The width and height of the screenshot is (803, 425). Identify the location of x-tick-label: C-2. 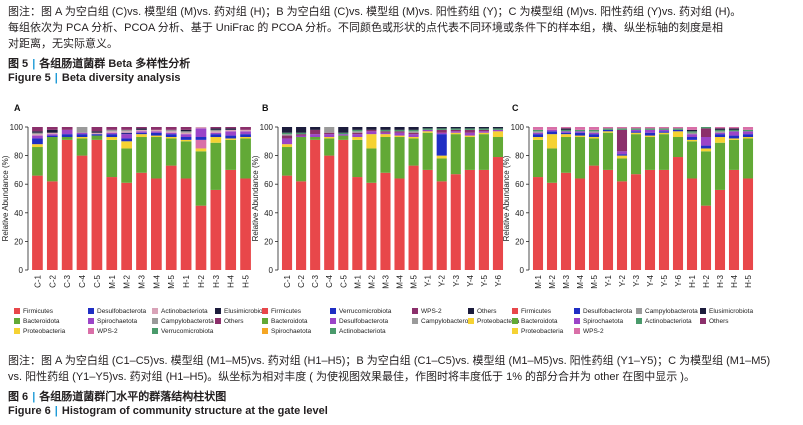
(52, 280).